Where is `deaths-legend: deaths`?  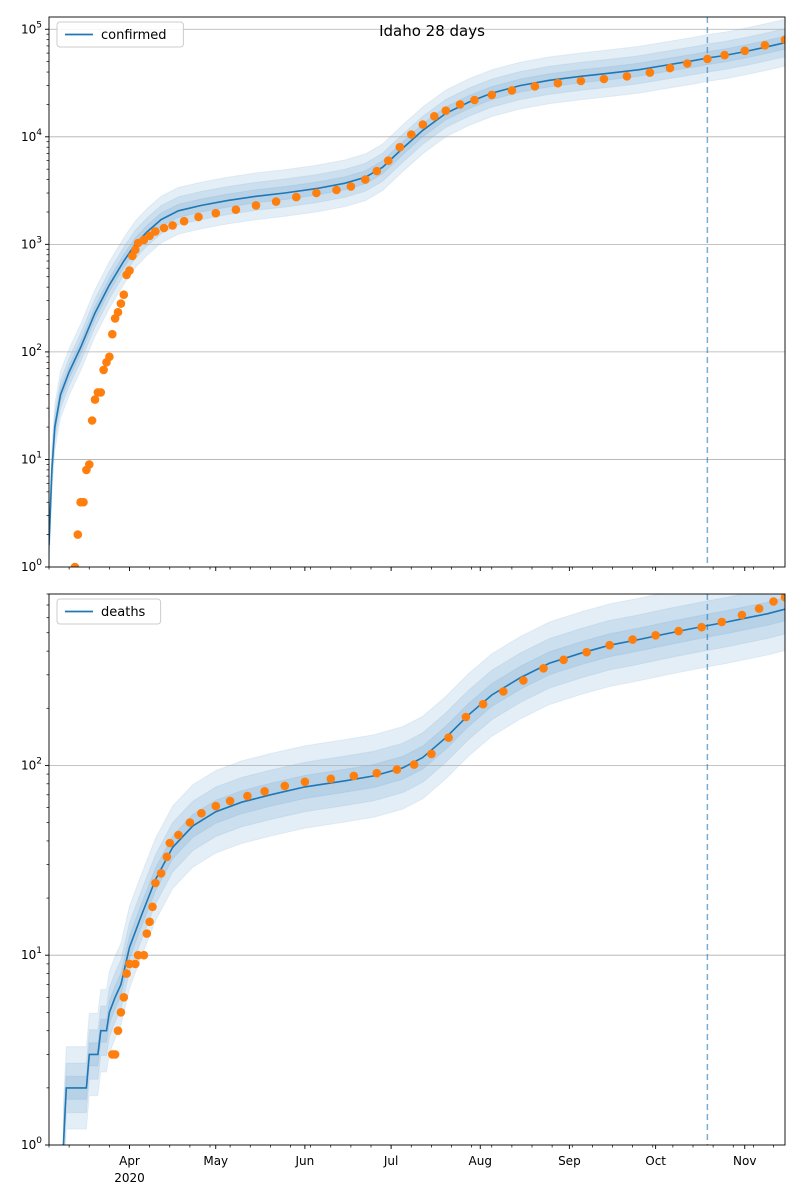
deaths-legend: deaths is located at coordinates (109, 611).